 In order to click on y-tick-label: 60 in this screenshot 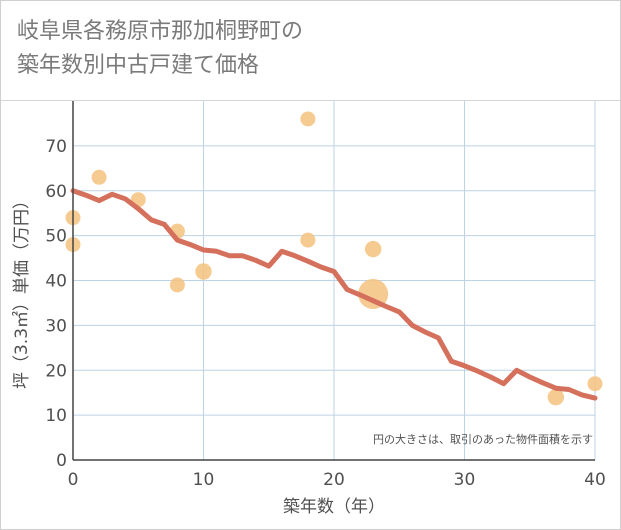, I will do `click(56, 192)`.